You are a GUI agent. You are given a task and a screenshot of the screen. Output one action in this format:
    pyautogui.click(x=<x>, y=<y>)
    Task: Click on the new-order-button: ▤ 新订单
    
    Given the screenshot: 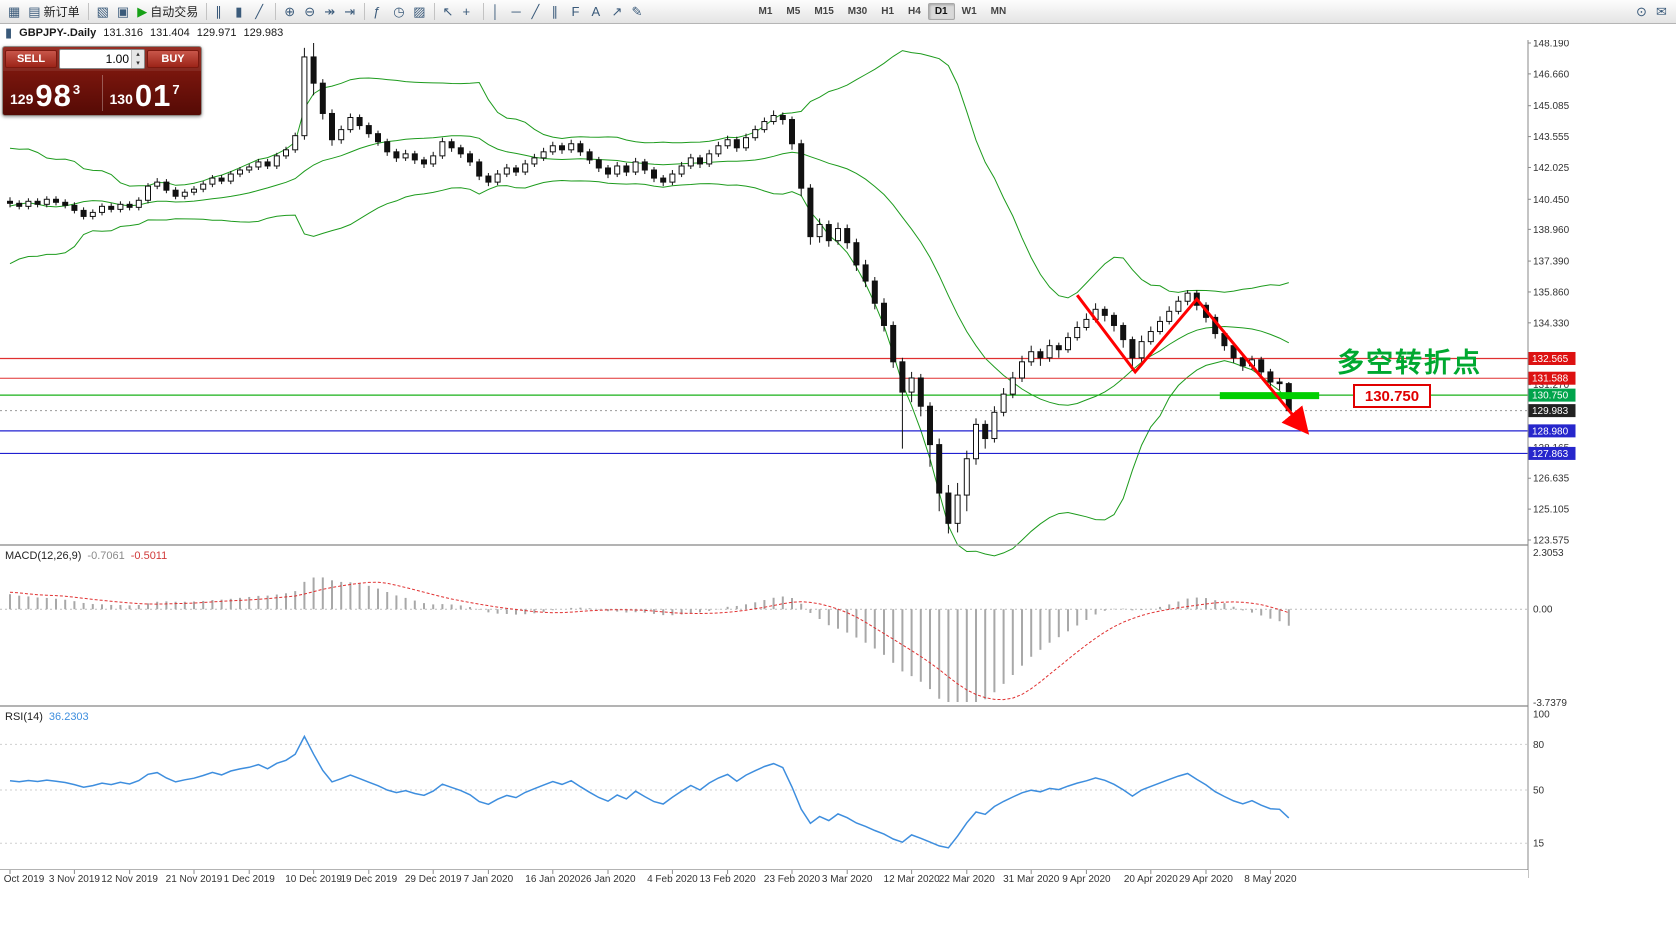 What is the action you would take?
    pyautogui.click(x=53, y=12)
    